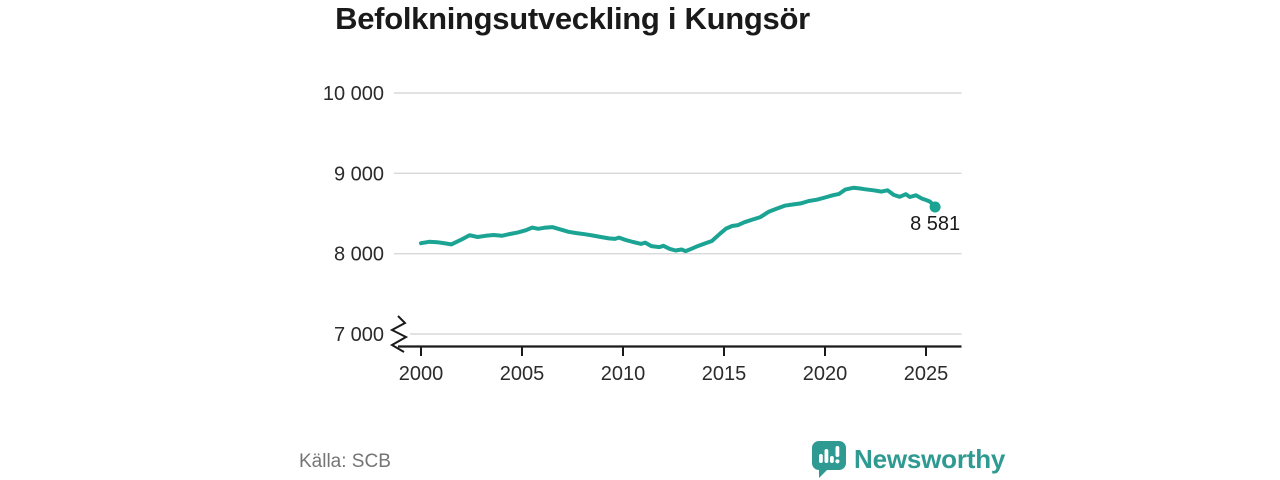 Image resolution: width=1280 pixels, height=480 pixels. Describe the element at coordinates (935, 207) in the screenshot. I see `last-data-point-marker` at that location.